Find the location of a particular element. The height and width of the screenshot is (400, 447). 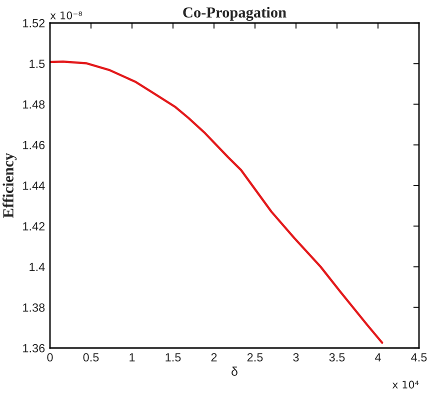

y-tick-label: 1.42 is located at coordinates (34, 226).